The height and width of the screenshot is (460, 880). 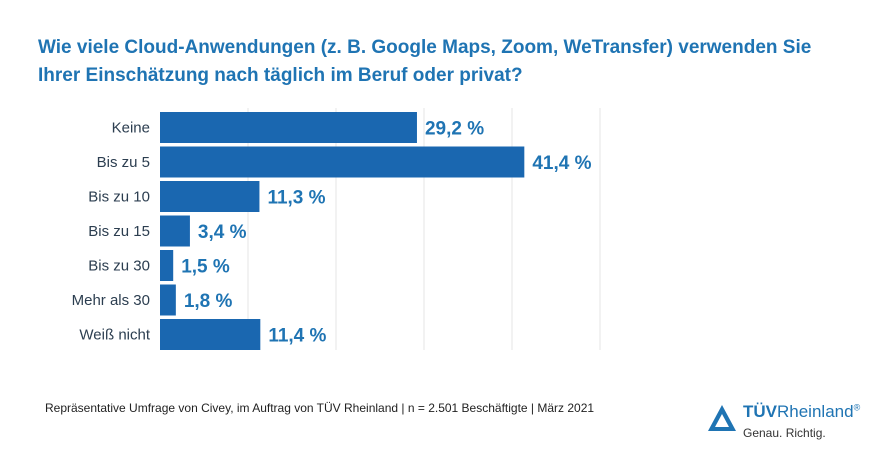 I want to click on category-label: Bis zu 30, so click(x=119, y=266).